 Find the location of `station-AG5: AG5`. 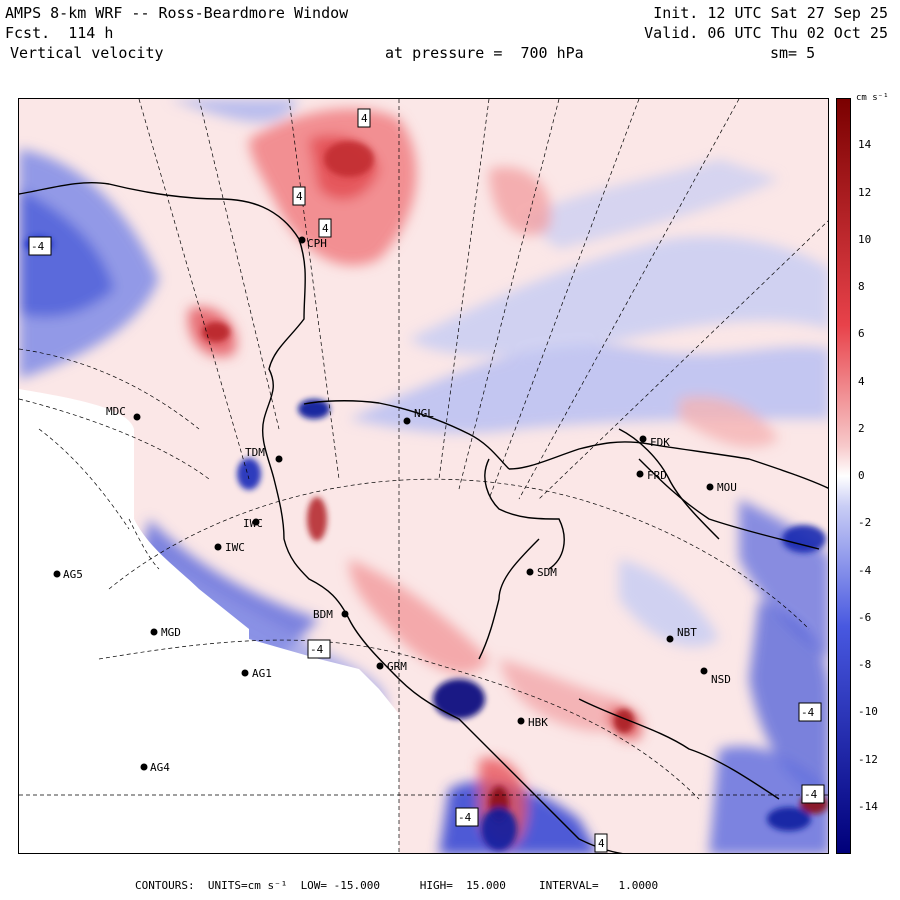

station-AG5: AG5 is located at coordinates (68, 574).